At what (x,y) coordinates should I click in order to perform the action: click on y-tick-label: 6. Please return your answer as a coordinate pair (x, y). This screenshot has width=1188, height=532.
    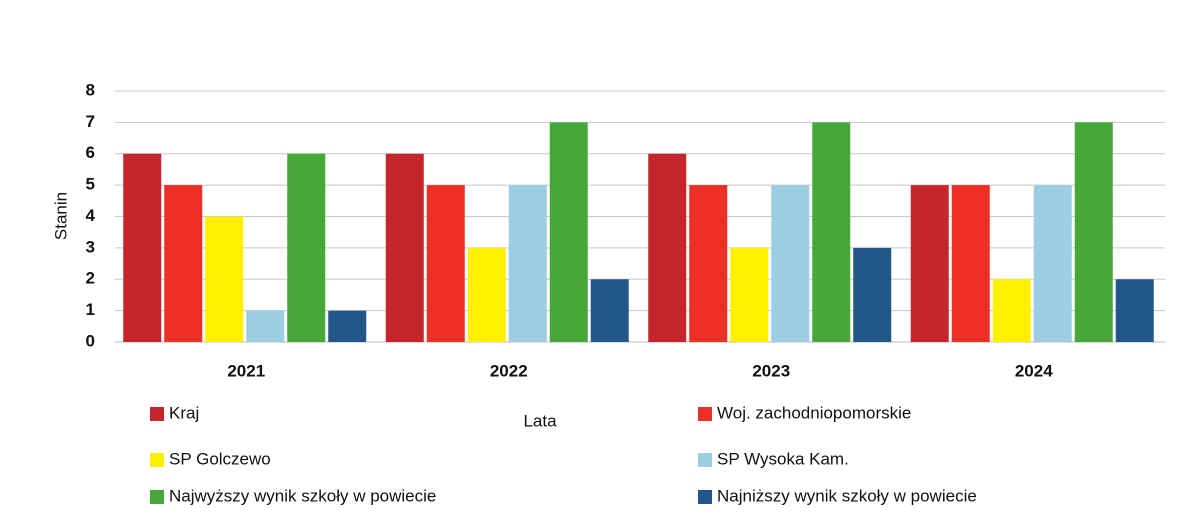
    Looking at the image, I should click on (90, 152).